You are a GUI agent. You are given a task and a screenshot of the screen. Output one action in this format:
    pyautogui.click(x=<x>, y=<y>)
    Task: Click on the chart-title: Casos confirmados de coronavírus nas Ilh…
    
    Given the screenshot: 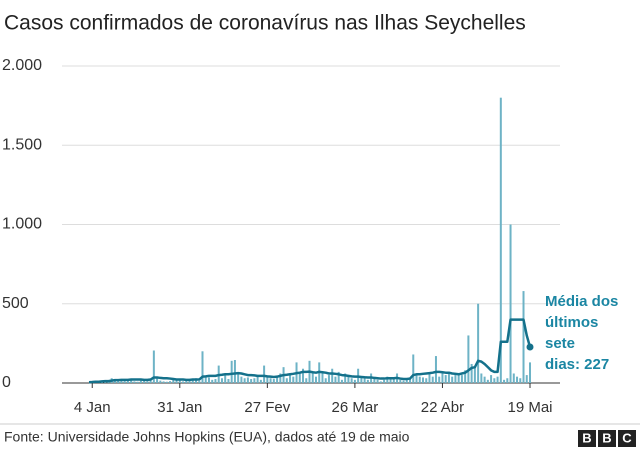 What is the action you would take?
    pyautogui.click(x=265, y=23)
    